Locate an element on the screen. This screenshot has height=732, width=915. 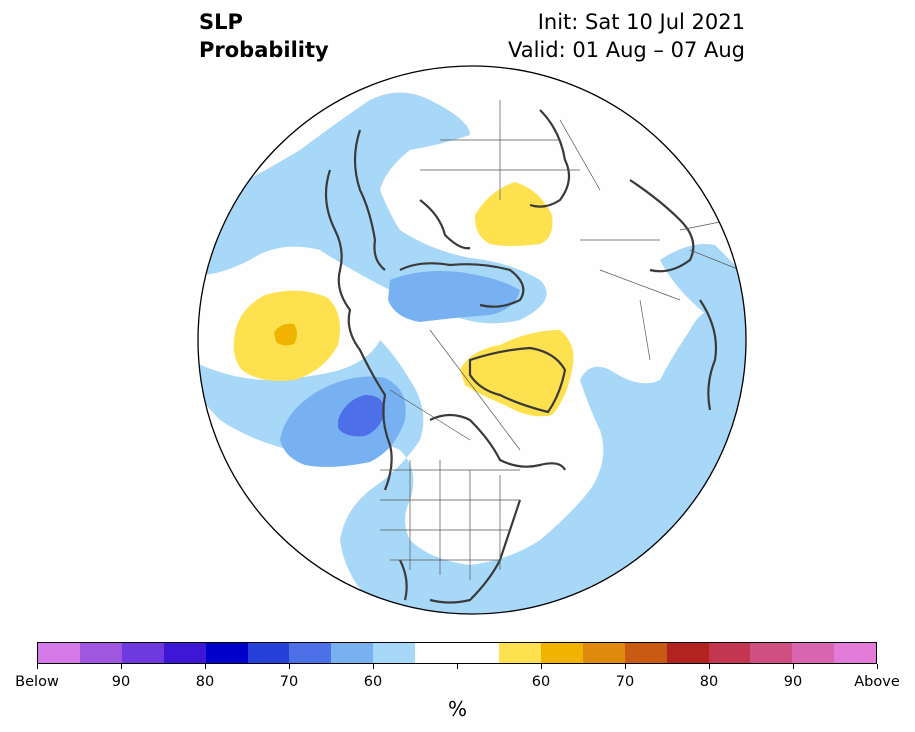
title-line-2: Probability is located at coordinates (264, 50).